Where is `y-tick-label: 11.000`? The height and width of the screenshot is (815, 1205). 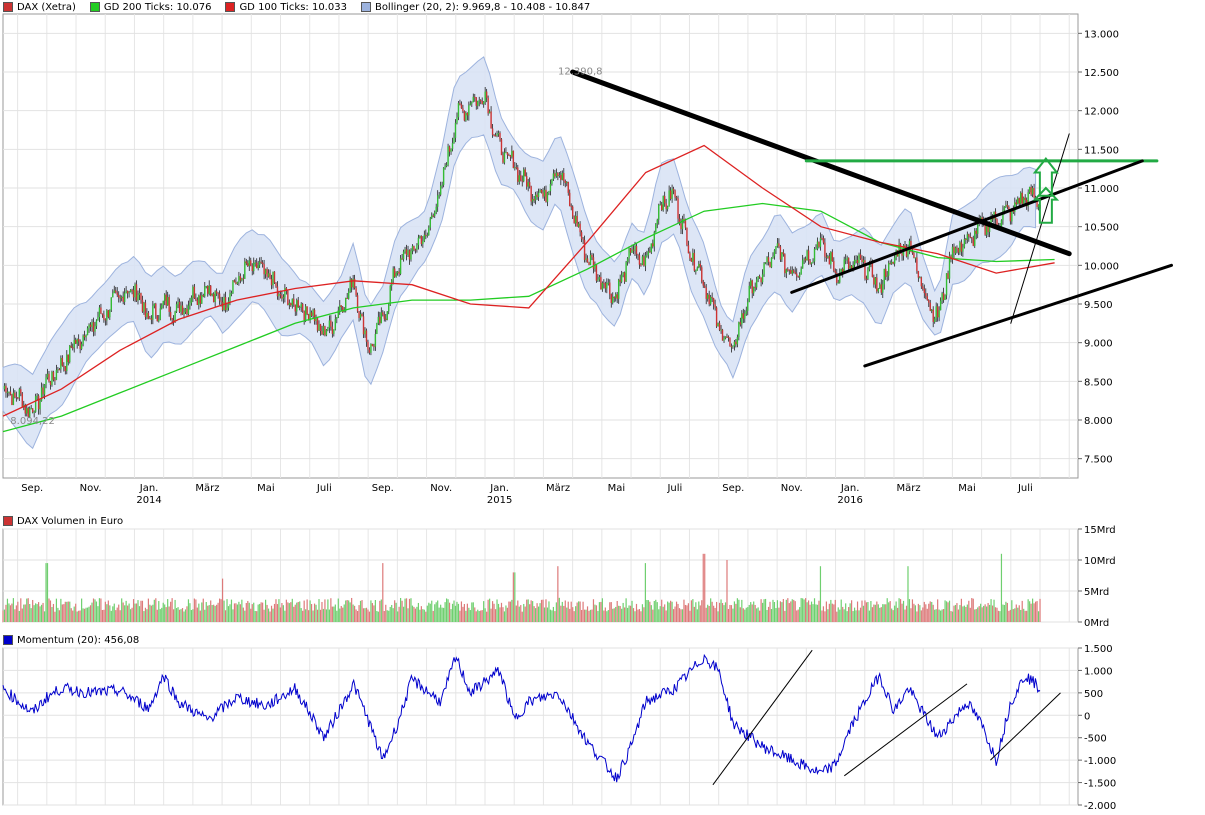
y-tick-label: 11.000 is located at coordinates (1101, 189).